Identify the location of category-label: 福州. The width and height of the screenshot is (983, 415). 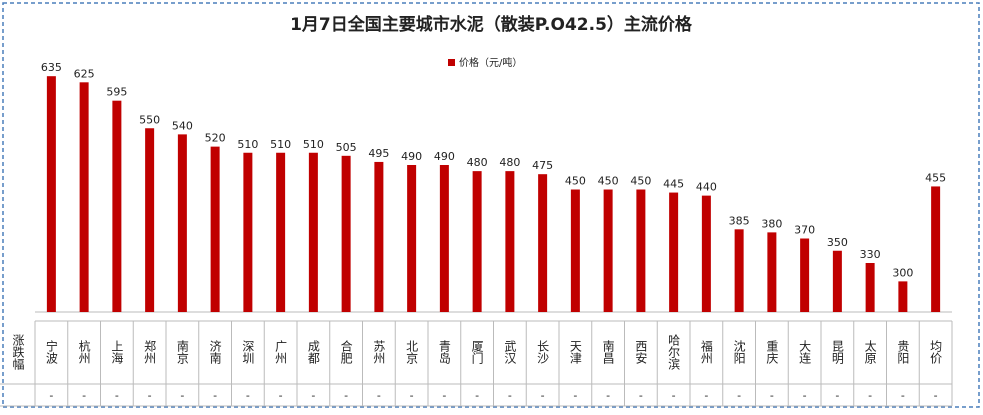
(706, 351).